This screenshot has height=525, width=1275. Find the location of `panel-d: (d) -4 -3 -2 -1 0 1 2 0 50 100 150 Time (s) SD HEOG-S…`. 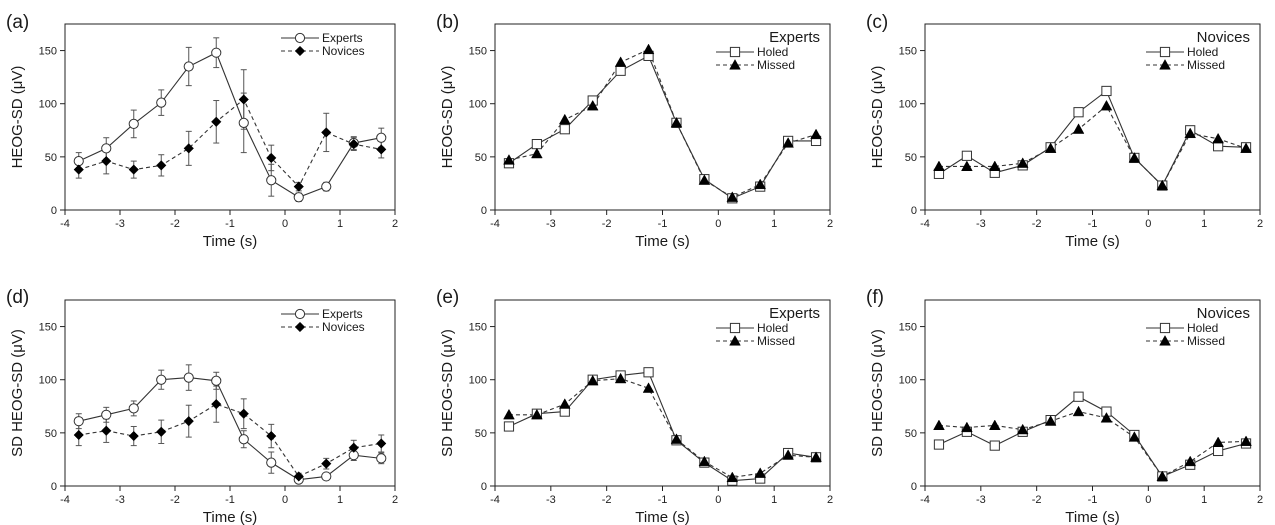

panel-d: (d) -4 -3 -2 -1 0 1 2 0 50 100 150 Time (s) SD HEOG-S… is located at coordinates (202, 406).